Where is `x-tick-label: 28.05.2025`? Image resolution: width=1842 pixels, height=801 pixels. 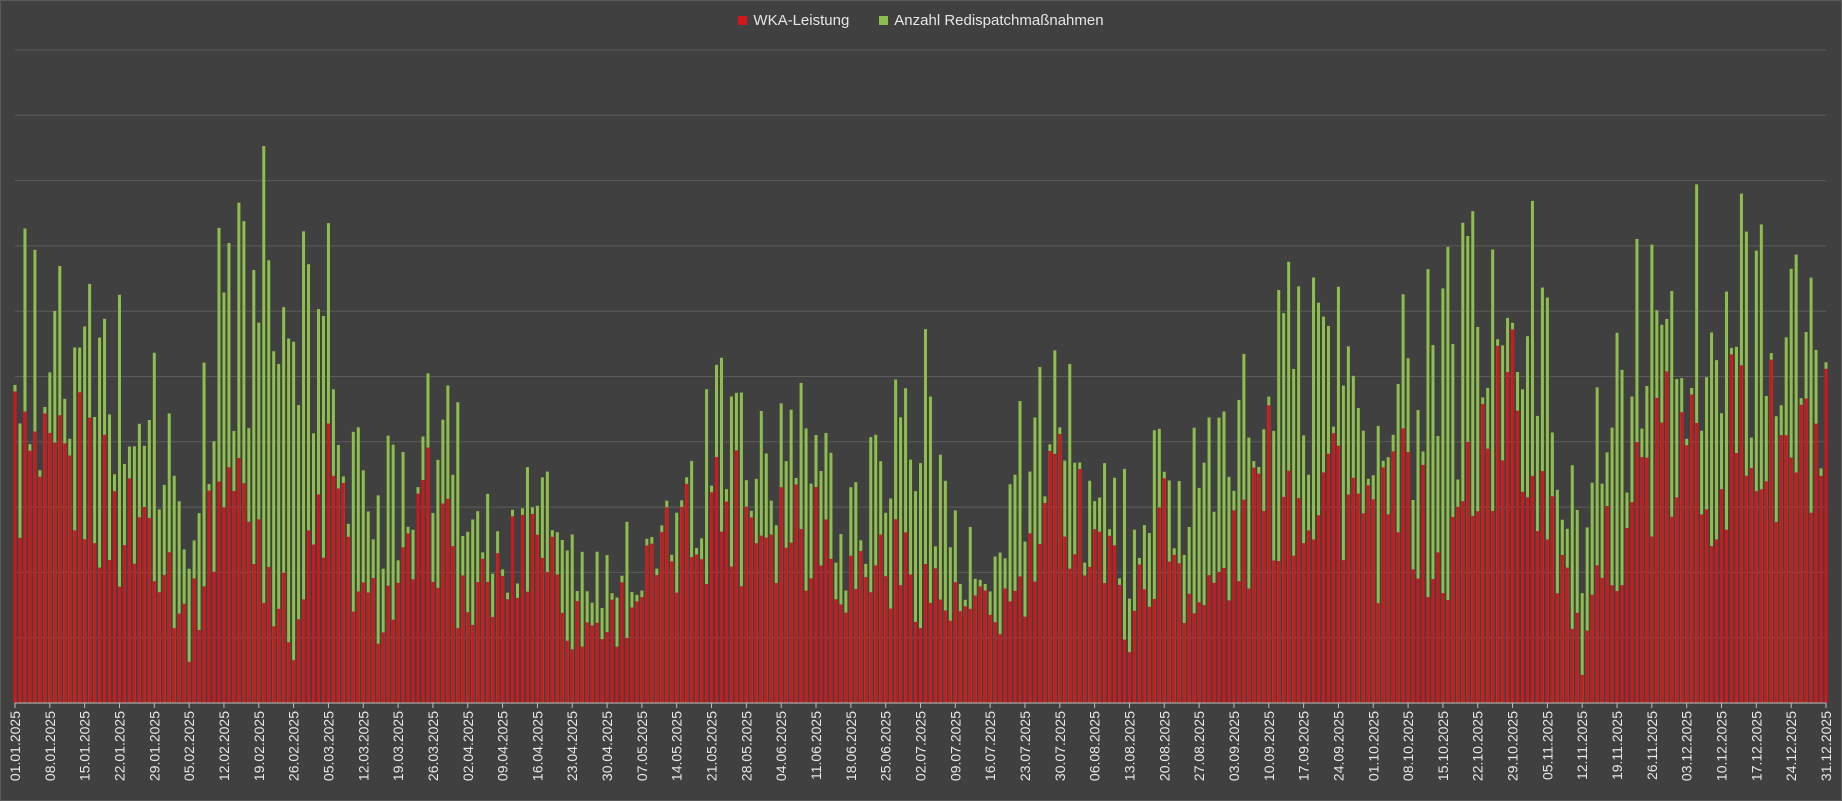 x-tick-label: 28.05.2025 is located at coordinates (746, 746).